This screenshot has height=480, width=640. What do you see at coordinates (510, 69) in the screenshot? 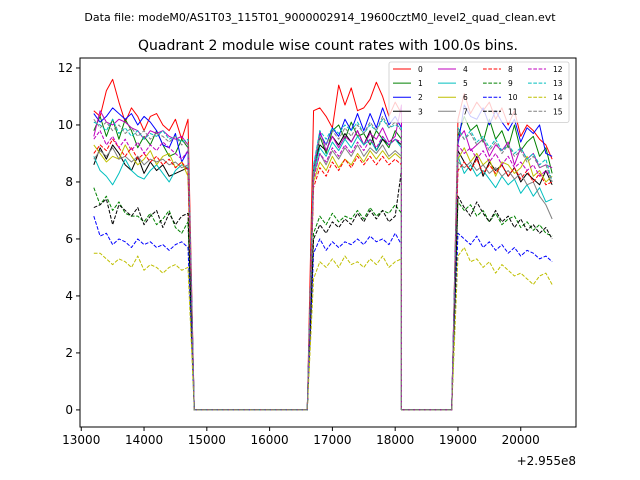
I see `legend-label: 8` at bounding box center [510, 69].